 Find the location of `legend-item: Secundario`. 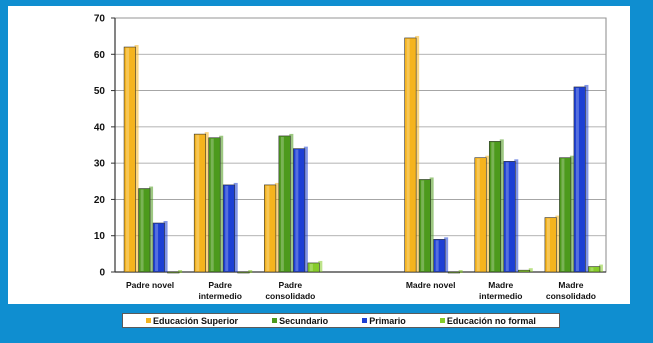

legend-item: Secundario is located at coordinates (300, 321).